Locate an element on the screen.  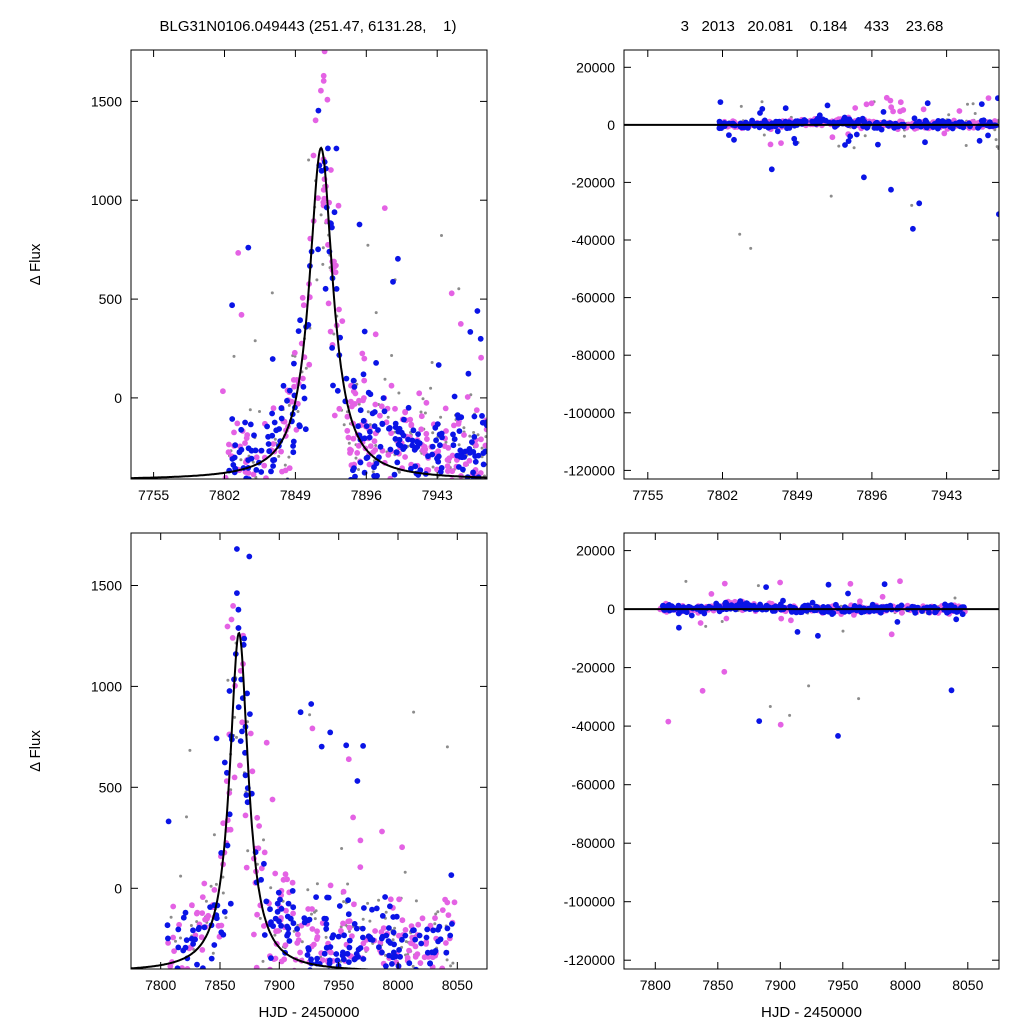
plot-frame is located at coordinates (309, 751).